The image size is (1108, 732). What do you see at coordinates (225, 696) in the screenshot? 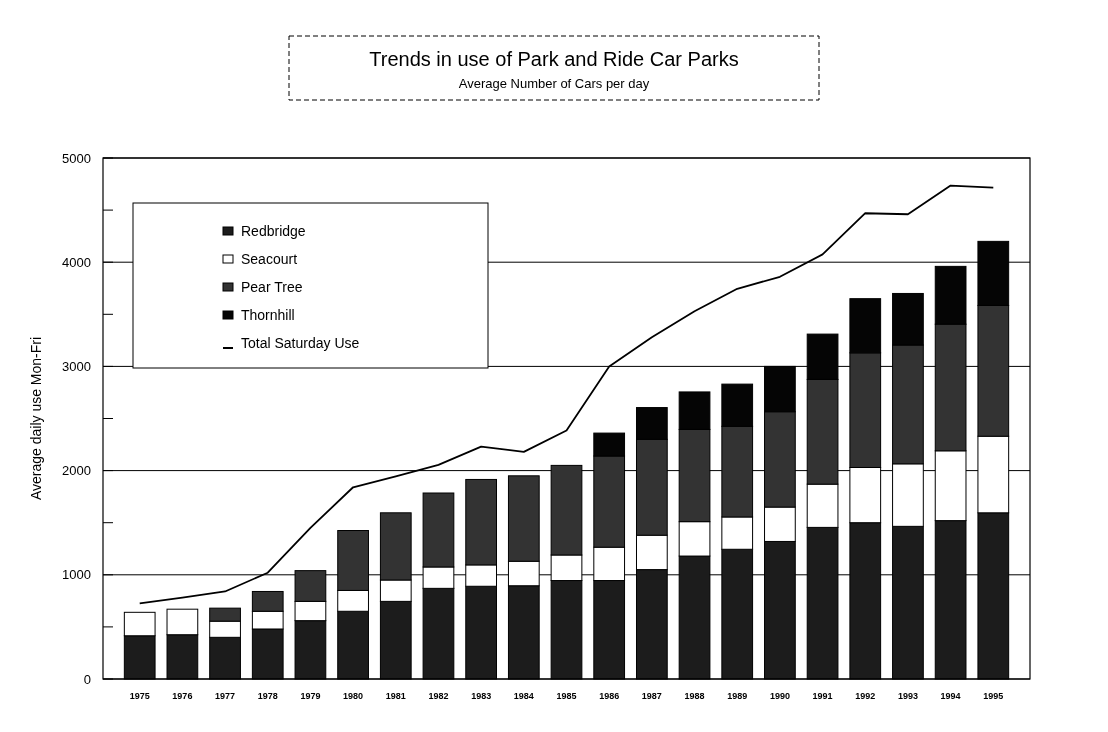
I see `x-tick-label: 1977` at bounding box center [225, 696].